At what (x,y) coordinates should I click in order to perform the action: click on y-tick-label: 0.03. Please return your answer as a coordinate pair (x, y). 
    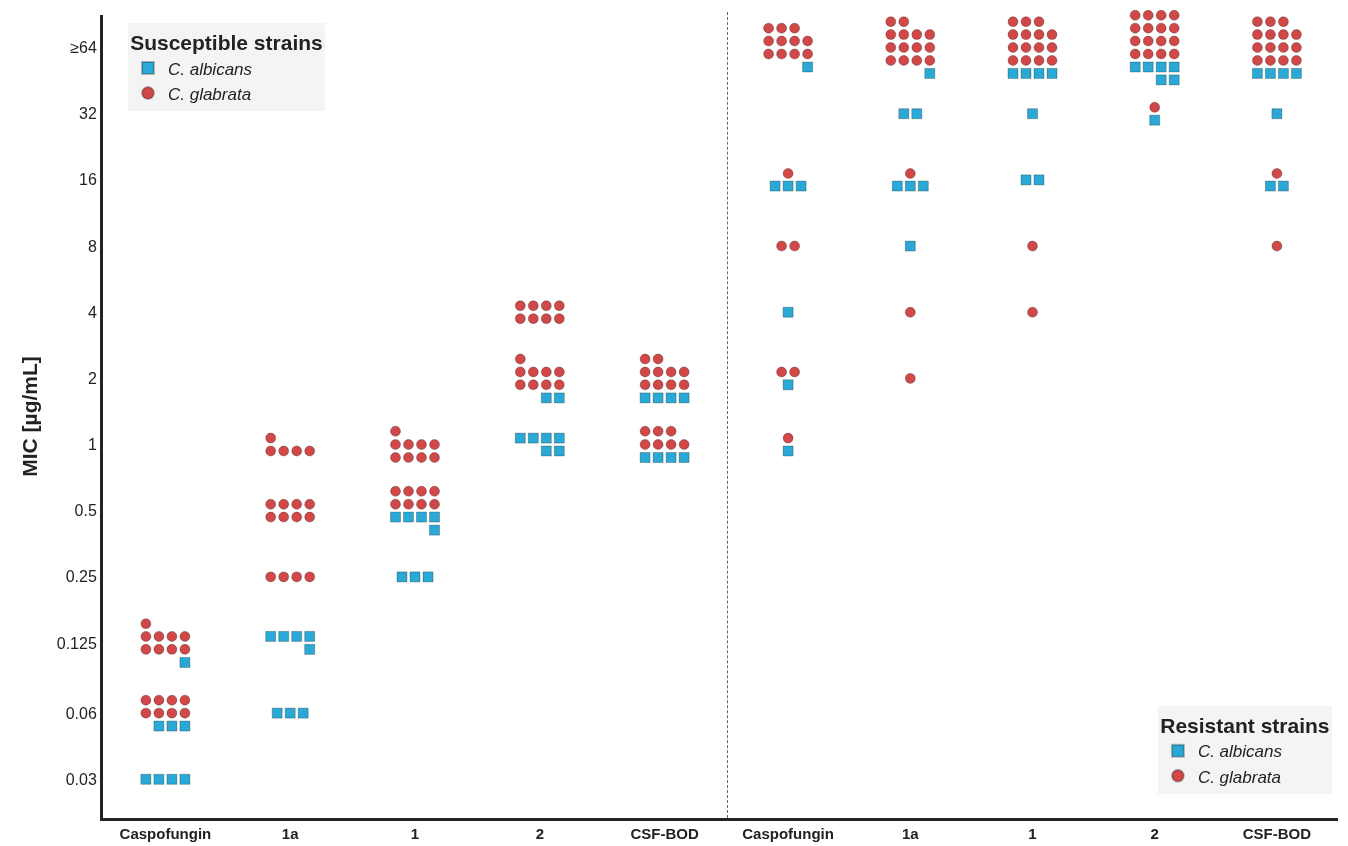
    Looking at the image, I should click on (81, 779).